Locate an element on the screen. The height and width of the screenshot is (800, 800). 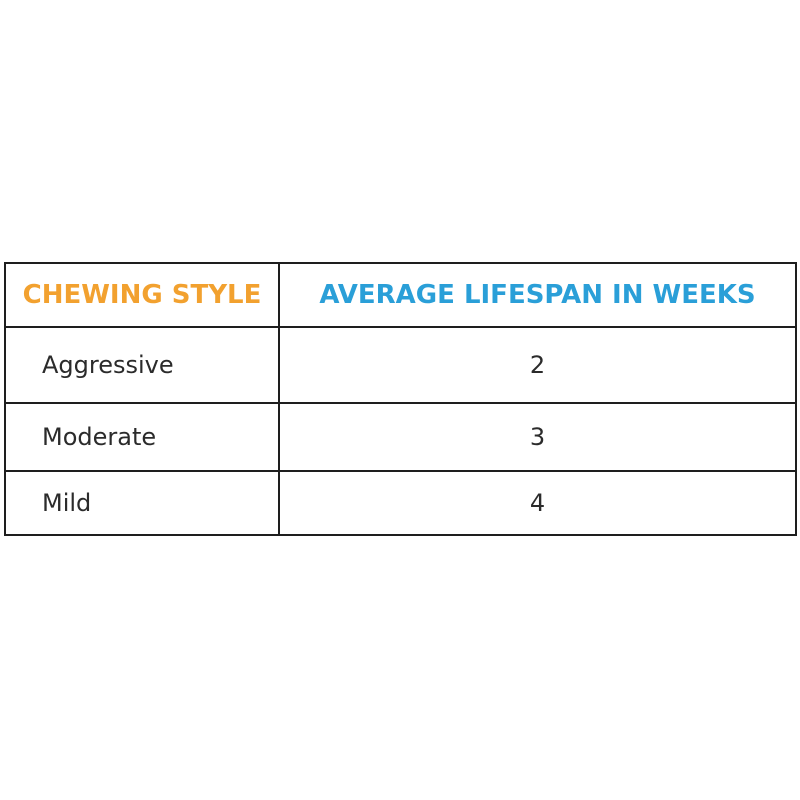
table-row-style: Mild is located at coordinates (143, 503).